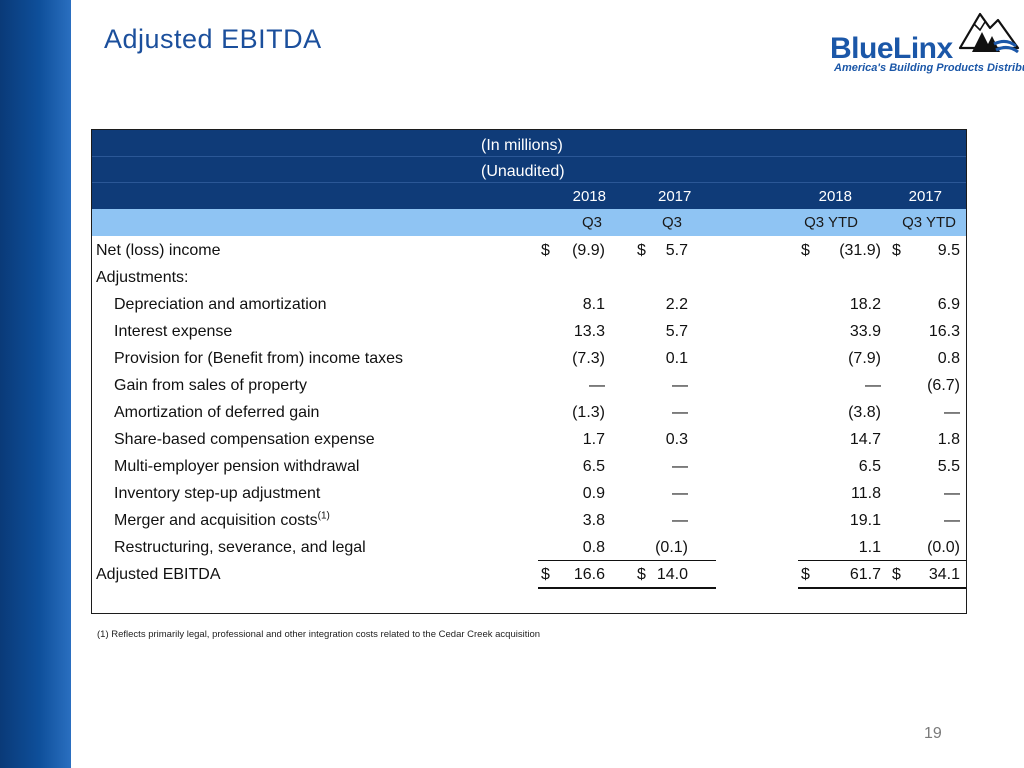 The image size is (1024, 768). What do you see at coordinates (865, 574) in the screenshot?
I see `value-cell: 61.7` at bounding box center [865, 574].